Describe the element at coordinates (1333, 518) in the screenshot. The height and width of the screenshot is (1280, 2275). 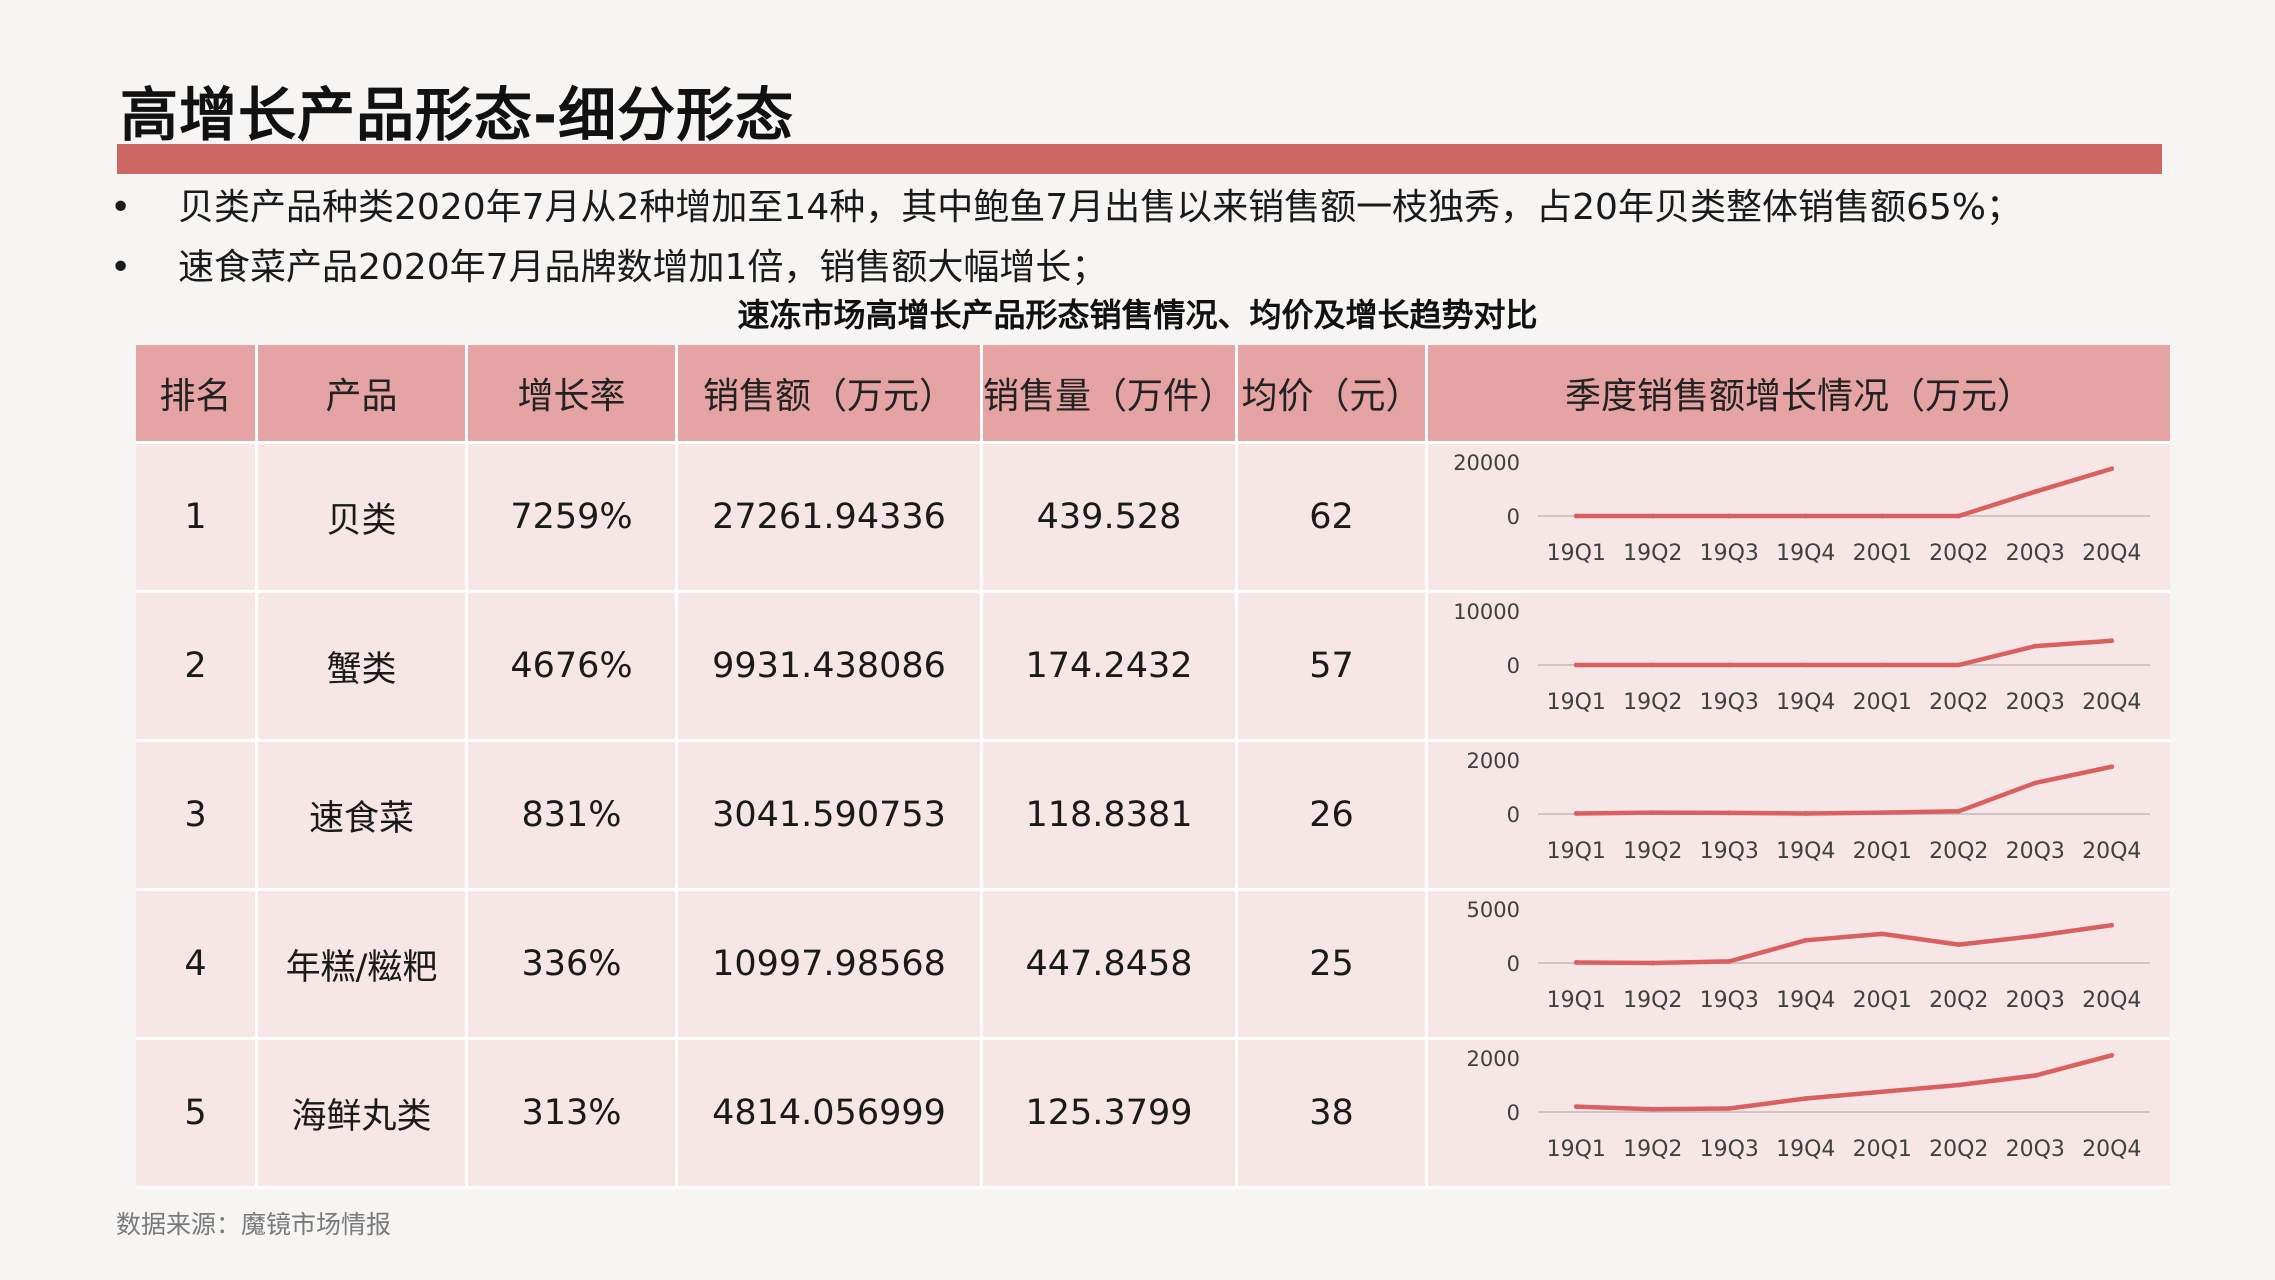
I see `cell-price: 62` at that location.